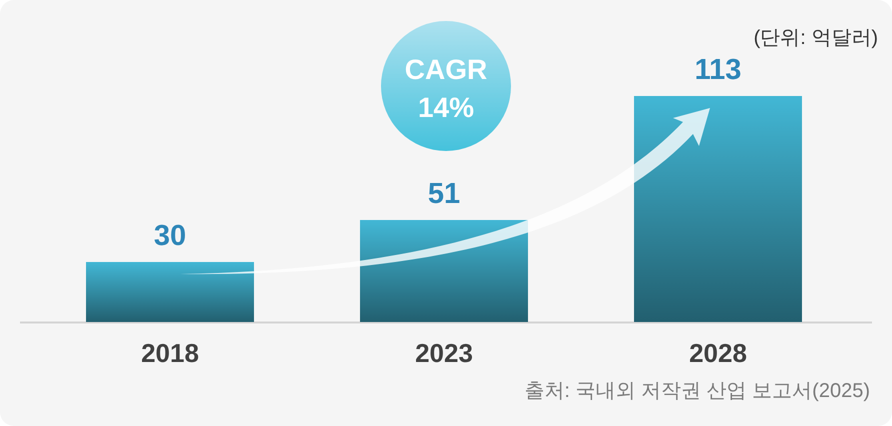  What do you see at coordinates (718, 70) in the screenshot?
I see `data-label: 113` at bounding box center [718, 70].